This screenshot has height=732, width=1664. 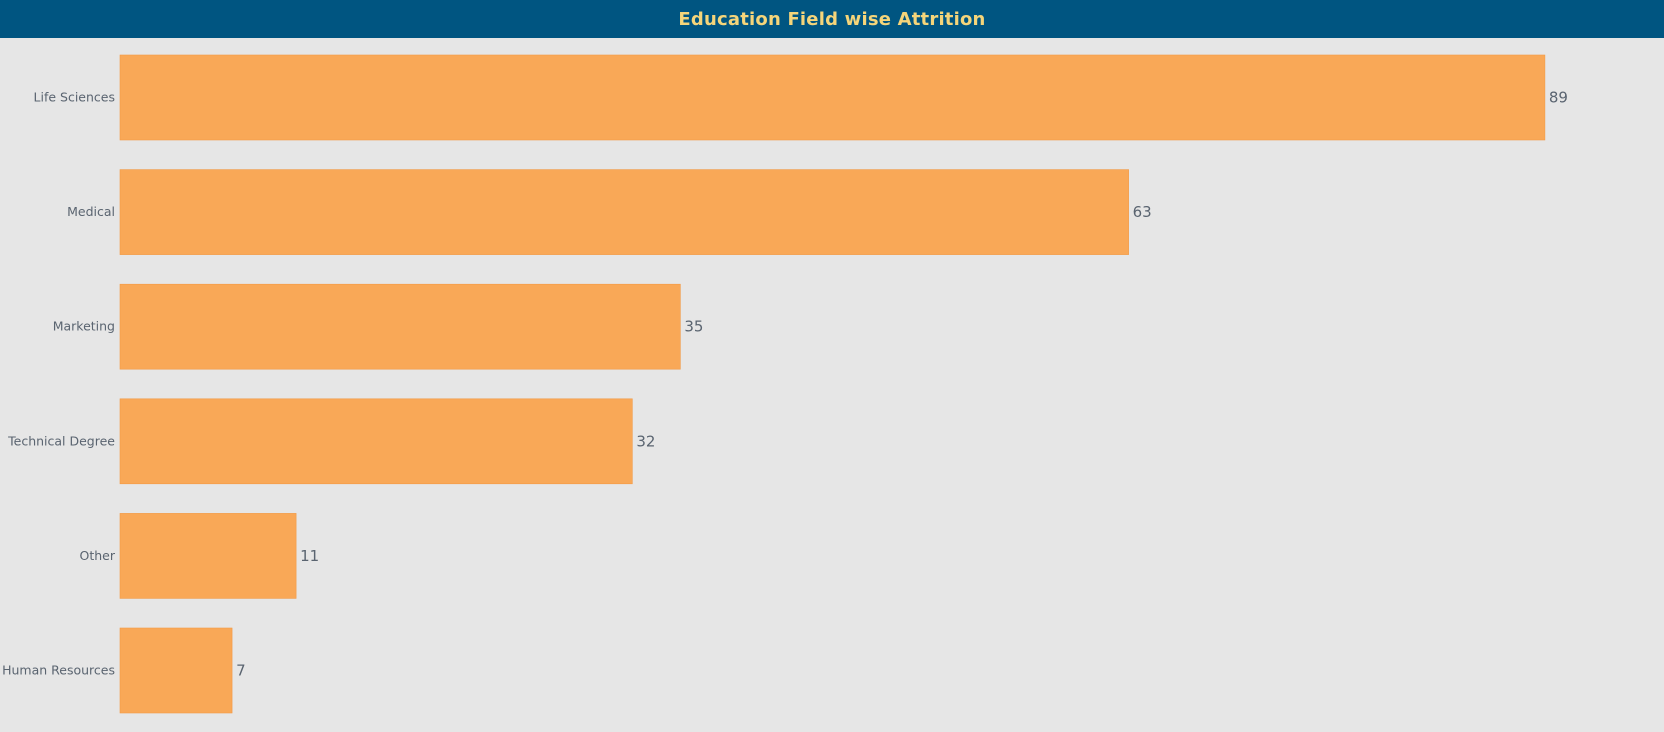 What do you see at coordinates (91, 211) in the screenshot?
I see `category-label: Medical` at bounding box center [91, 211].